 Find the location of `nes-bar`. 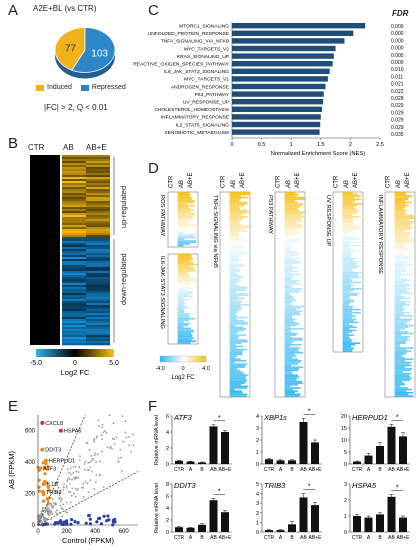

nes-bar is located at coordinates (278, 102).